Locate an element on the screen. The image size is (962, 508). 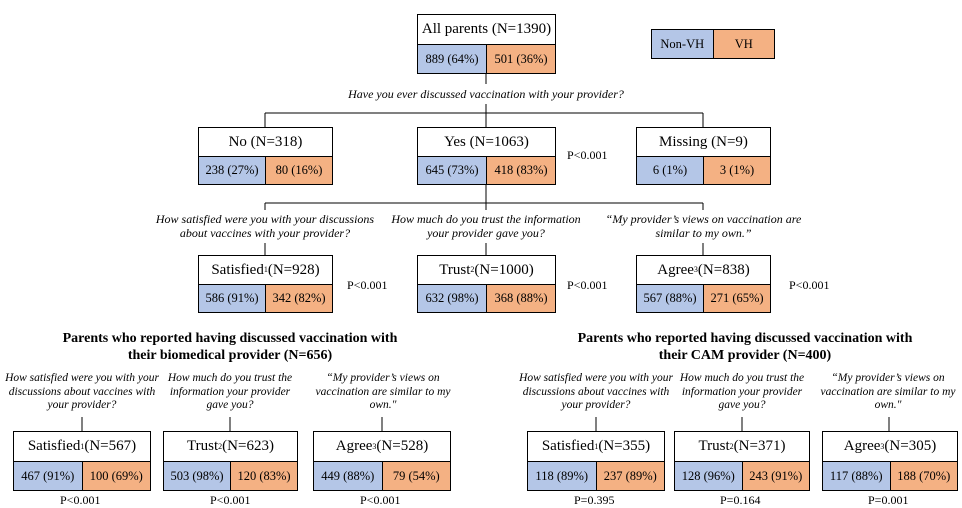
node-yes: Yes (N=1063) 645 (73%) 418 (83%) is located at coordinates (486, 156).